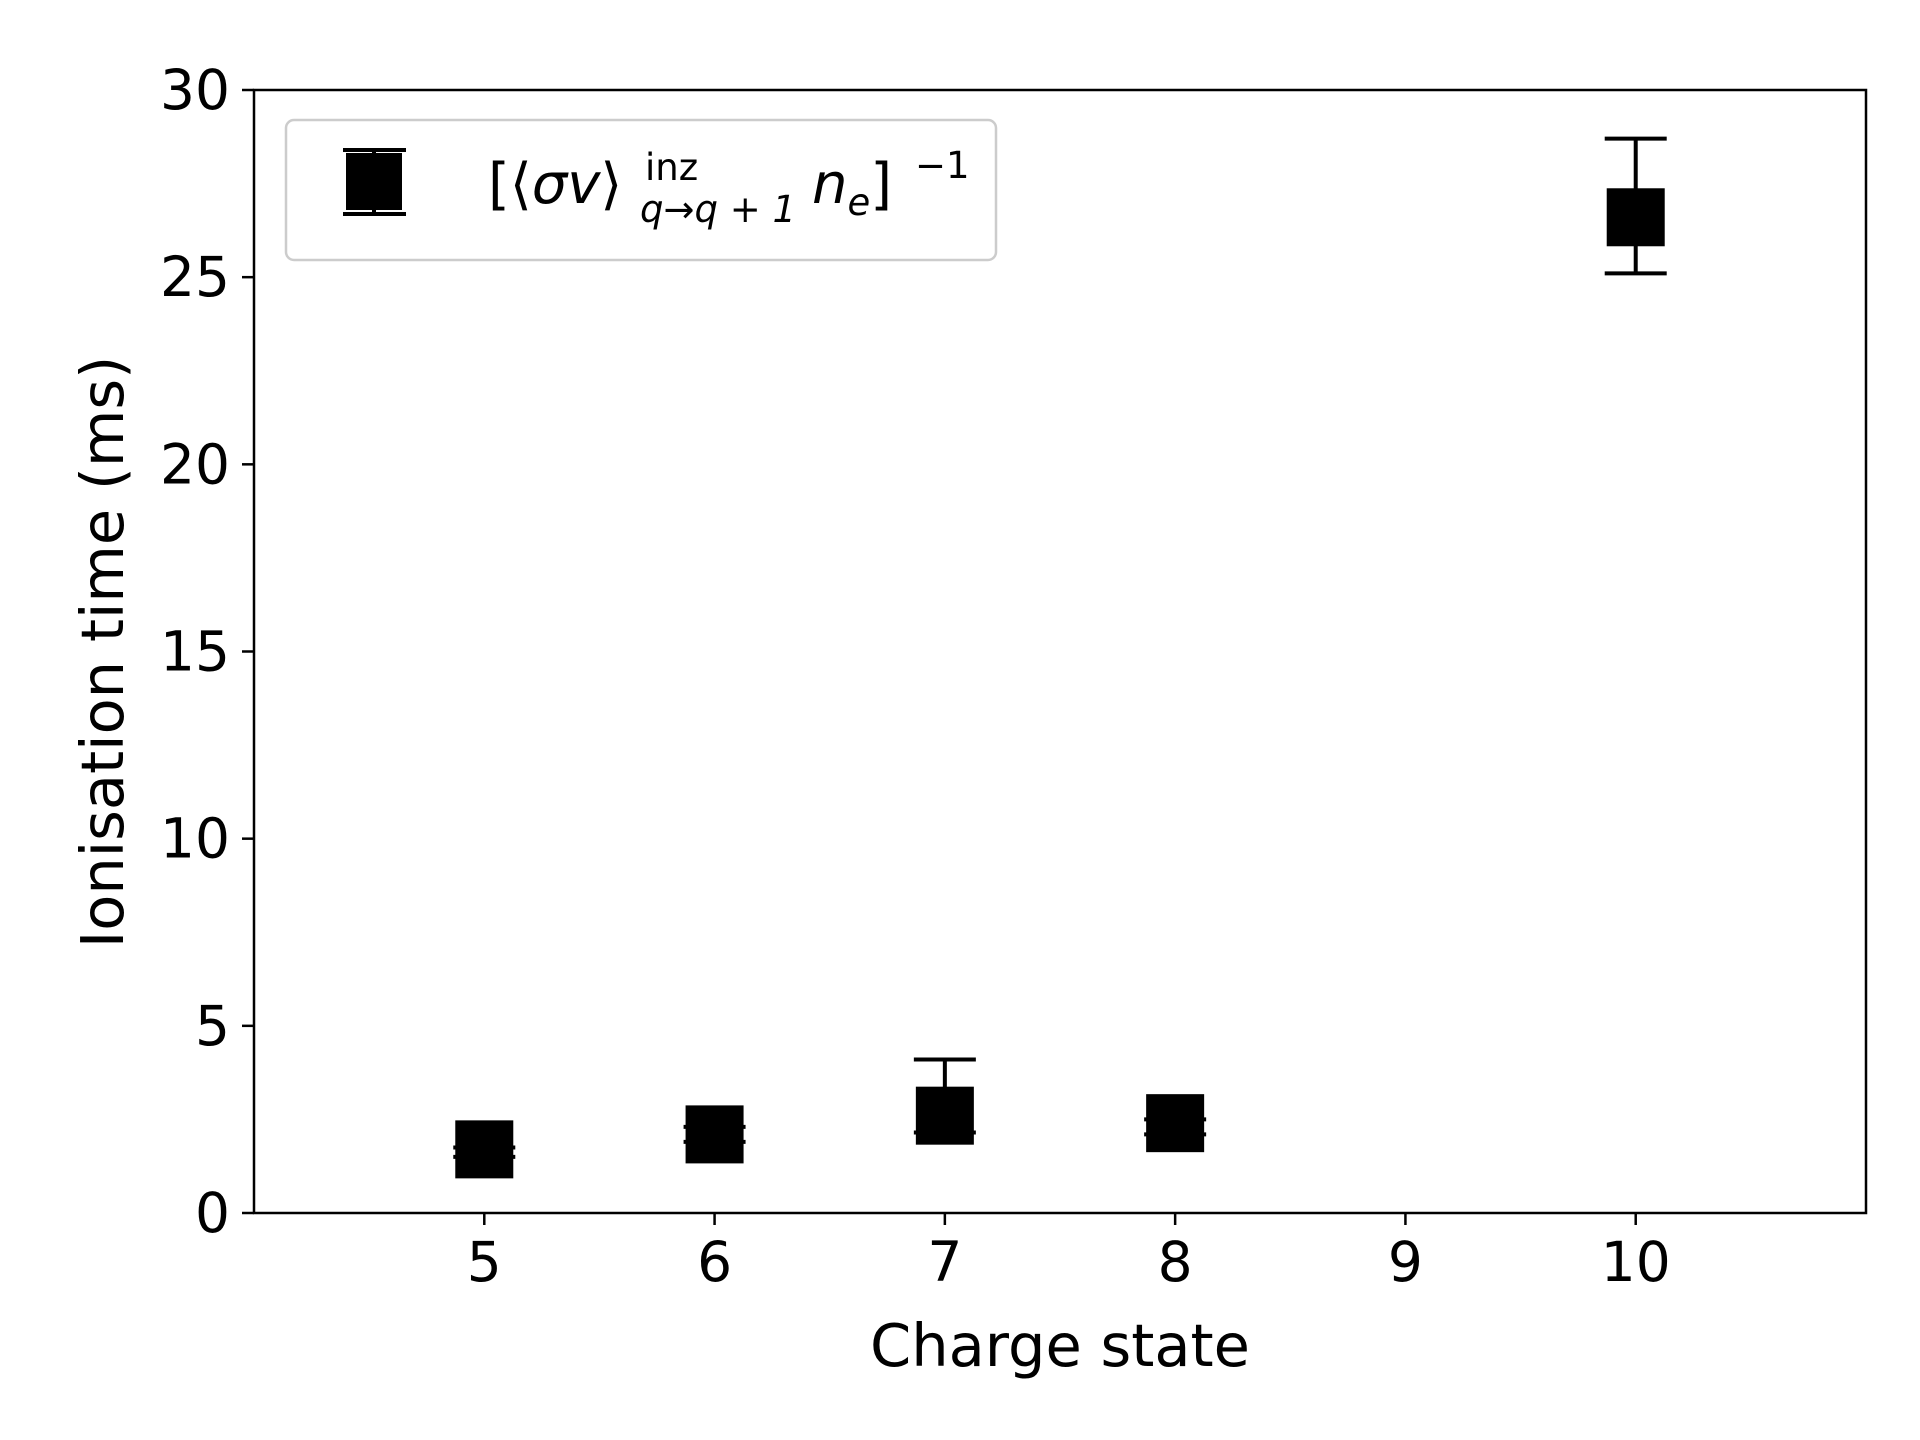 The width and height of the screenshot is (1920, 1440). What do you see at coordinates (195, 277) in the screenshot?
I see `y-tick-label: 25` at bounding box center [195, 277].